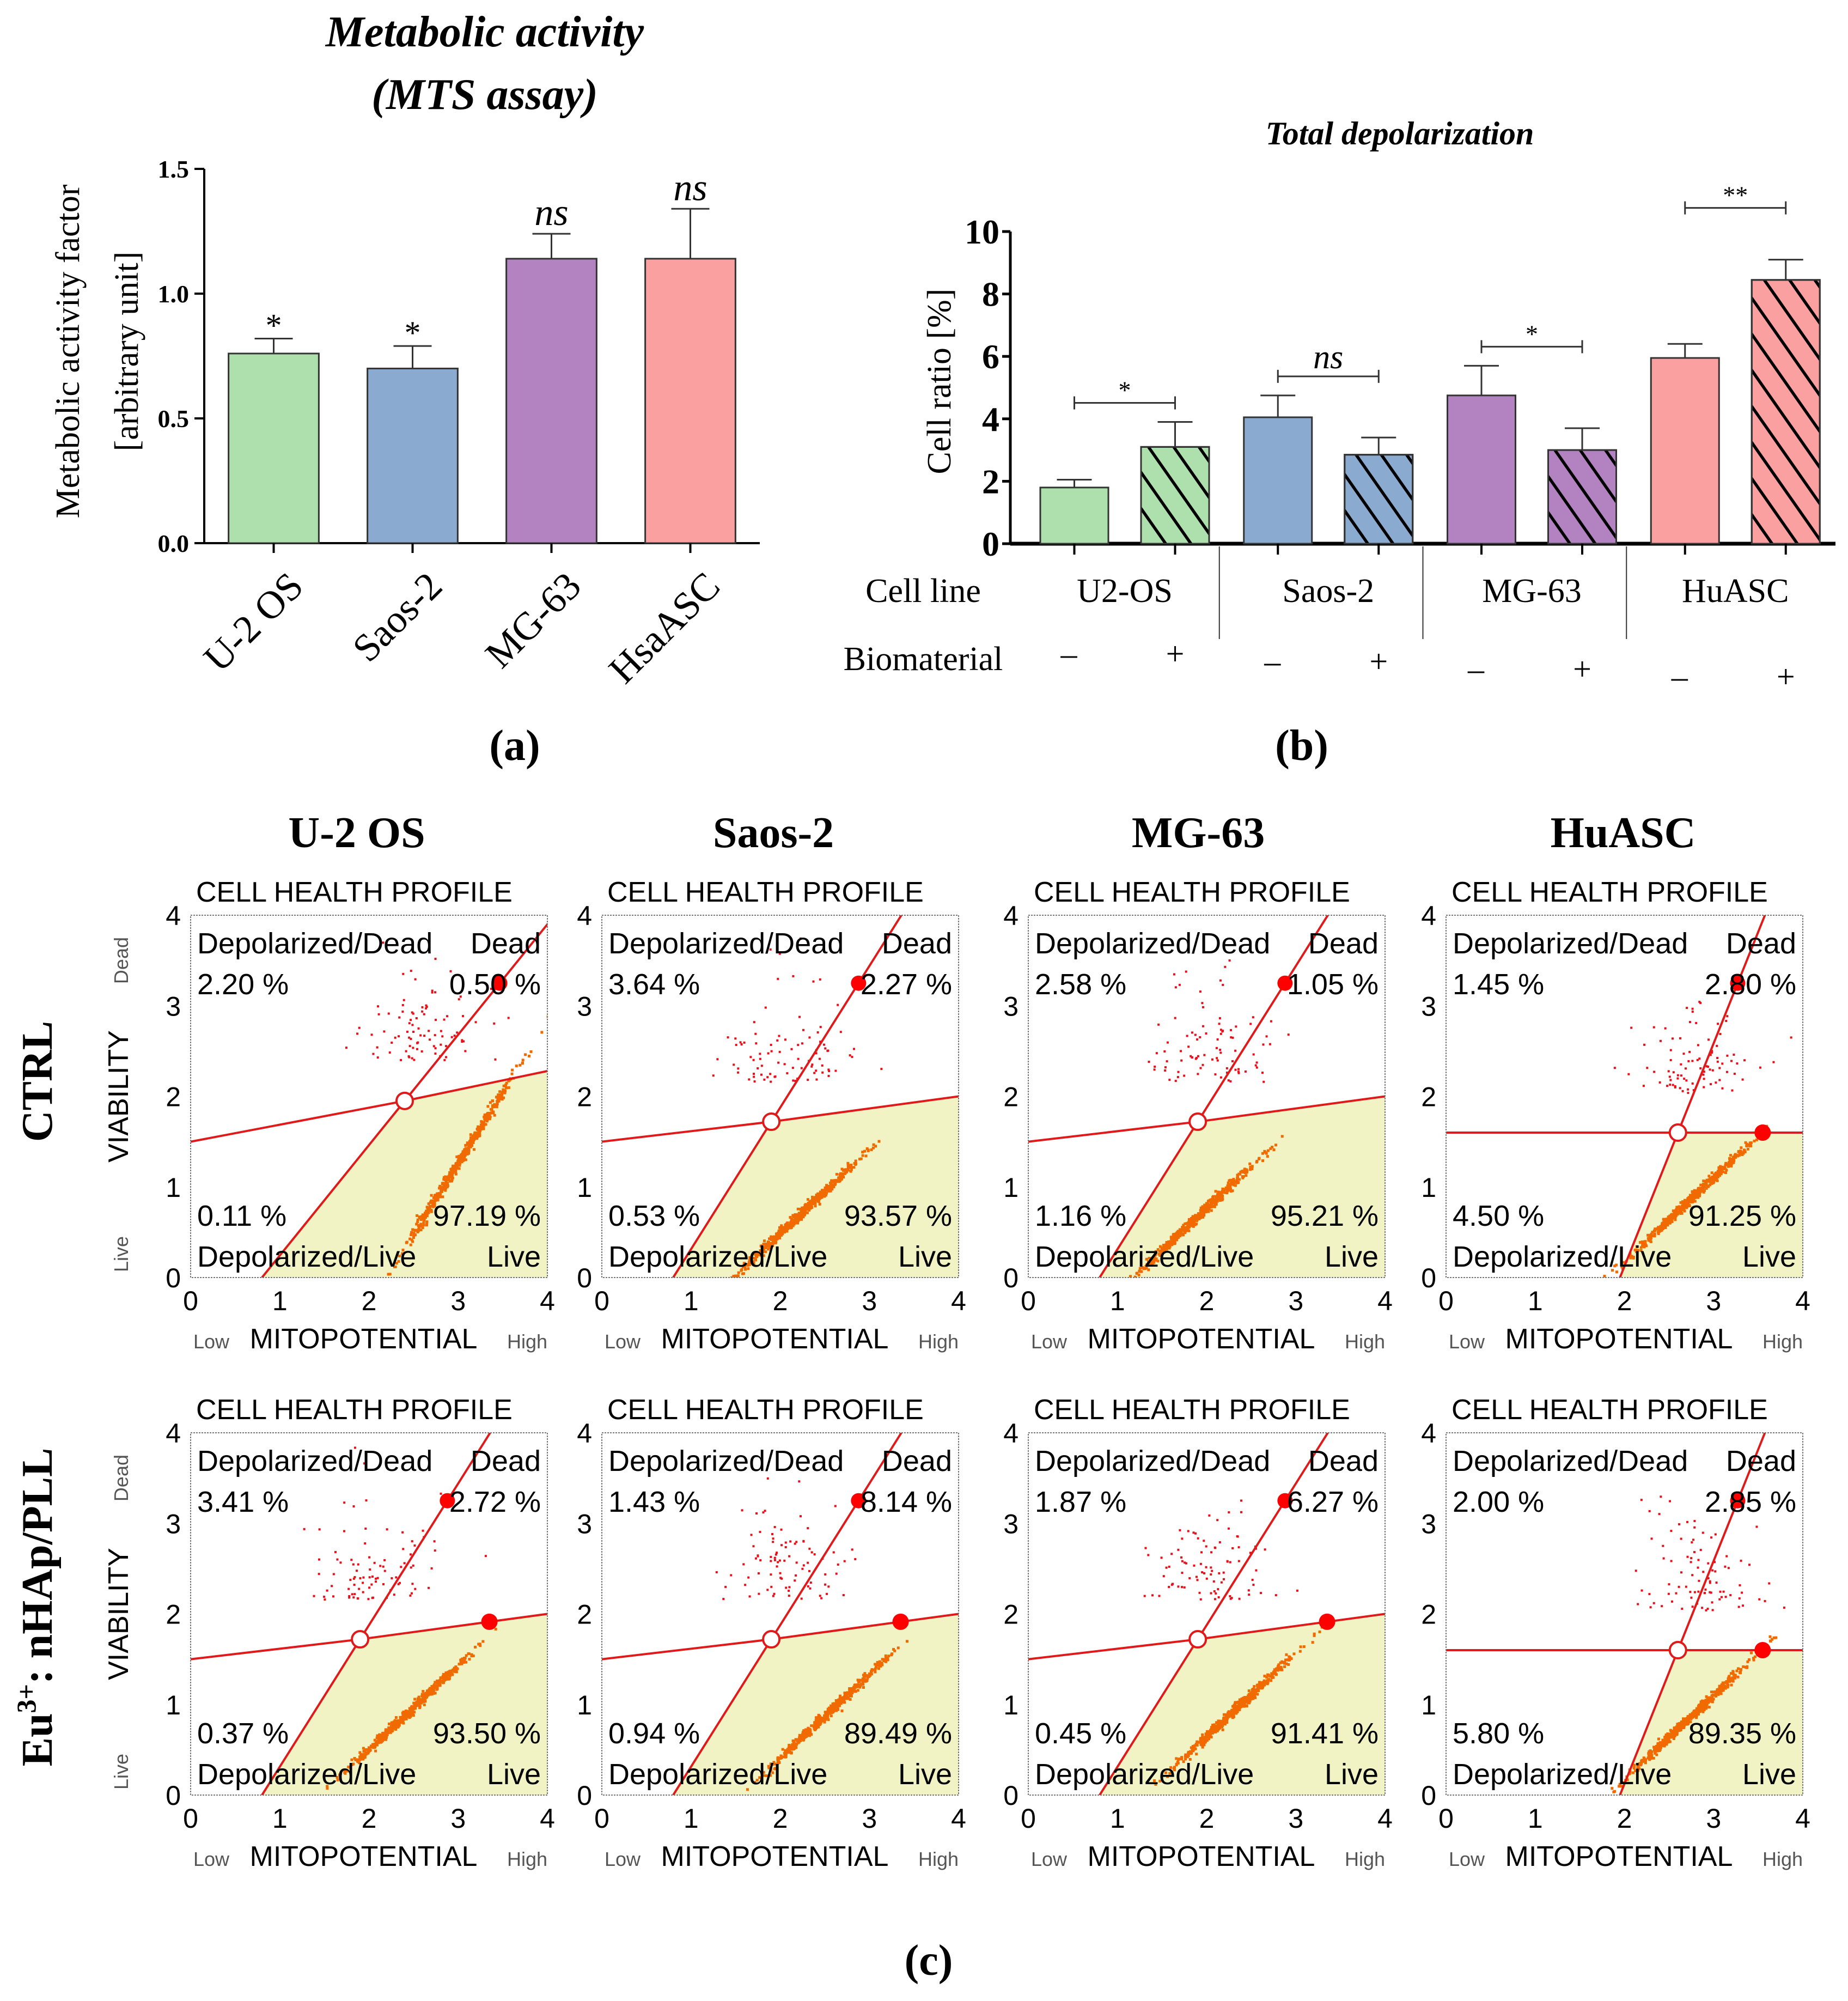 This screenshot has height=2001, width=1848. Describe the element at coordinates (547, 1818) in the screenshot. I see `x-tick-label: 4` at that location.